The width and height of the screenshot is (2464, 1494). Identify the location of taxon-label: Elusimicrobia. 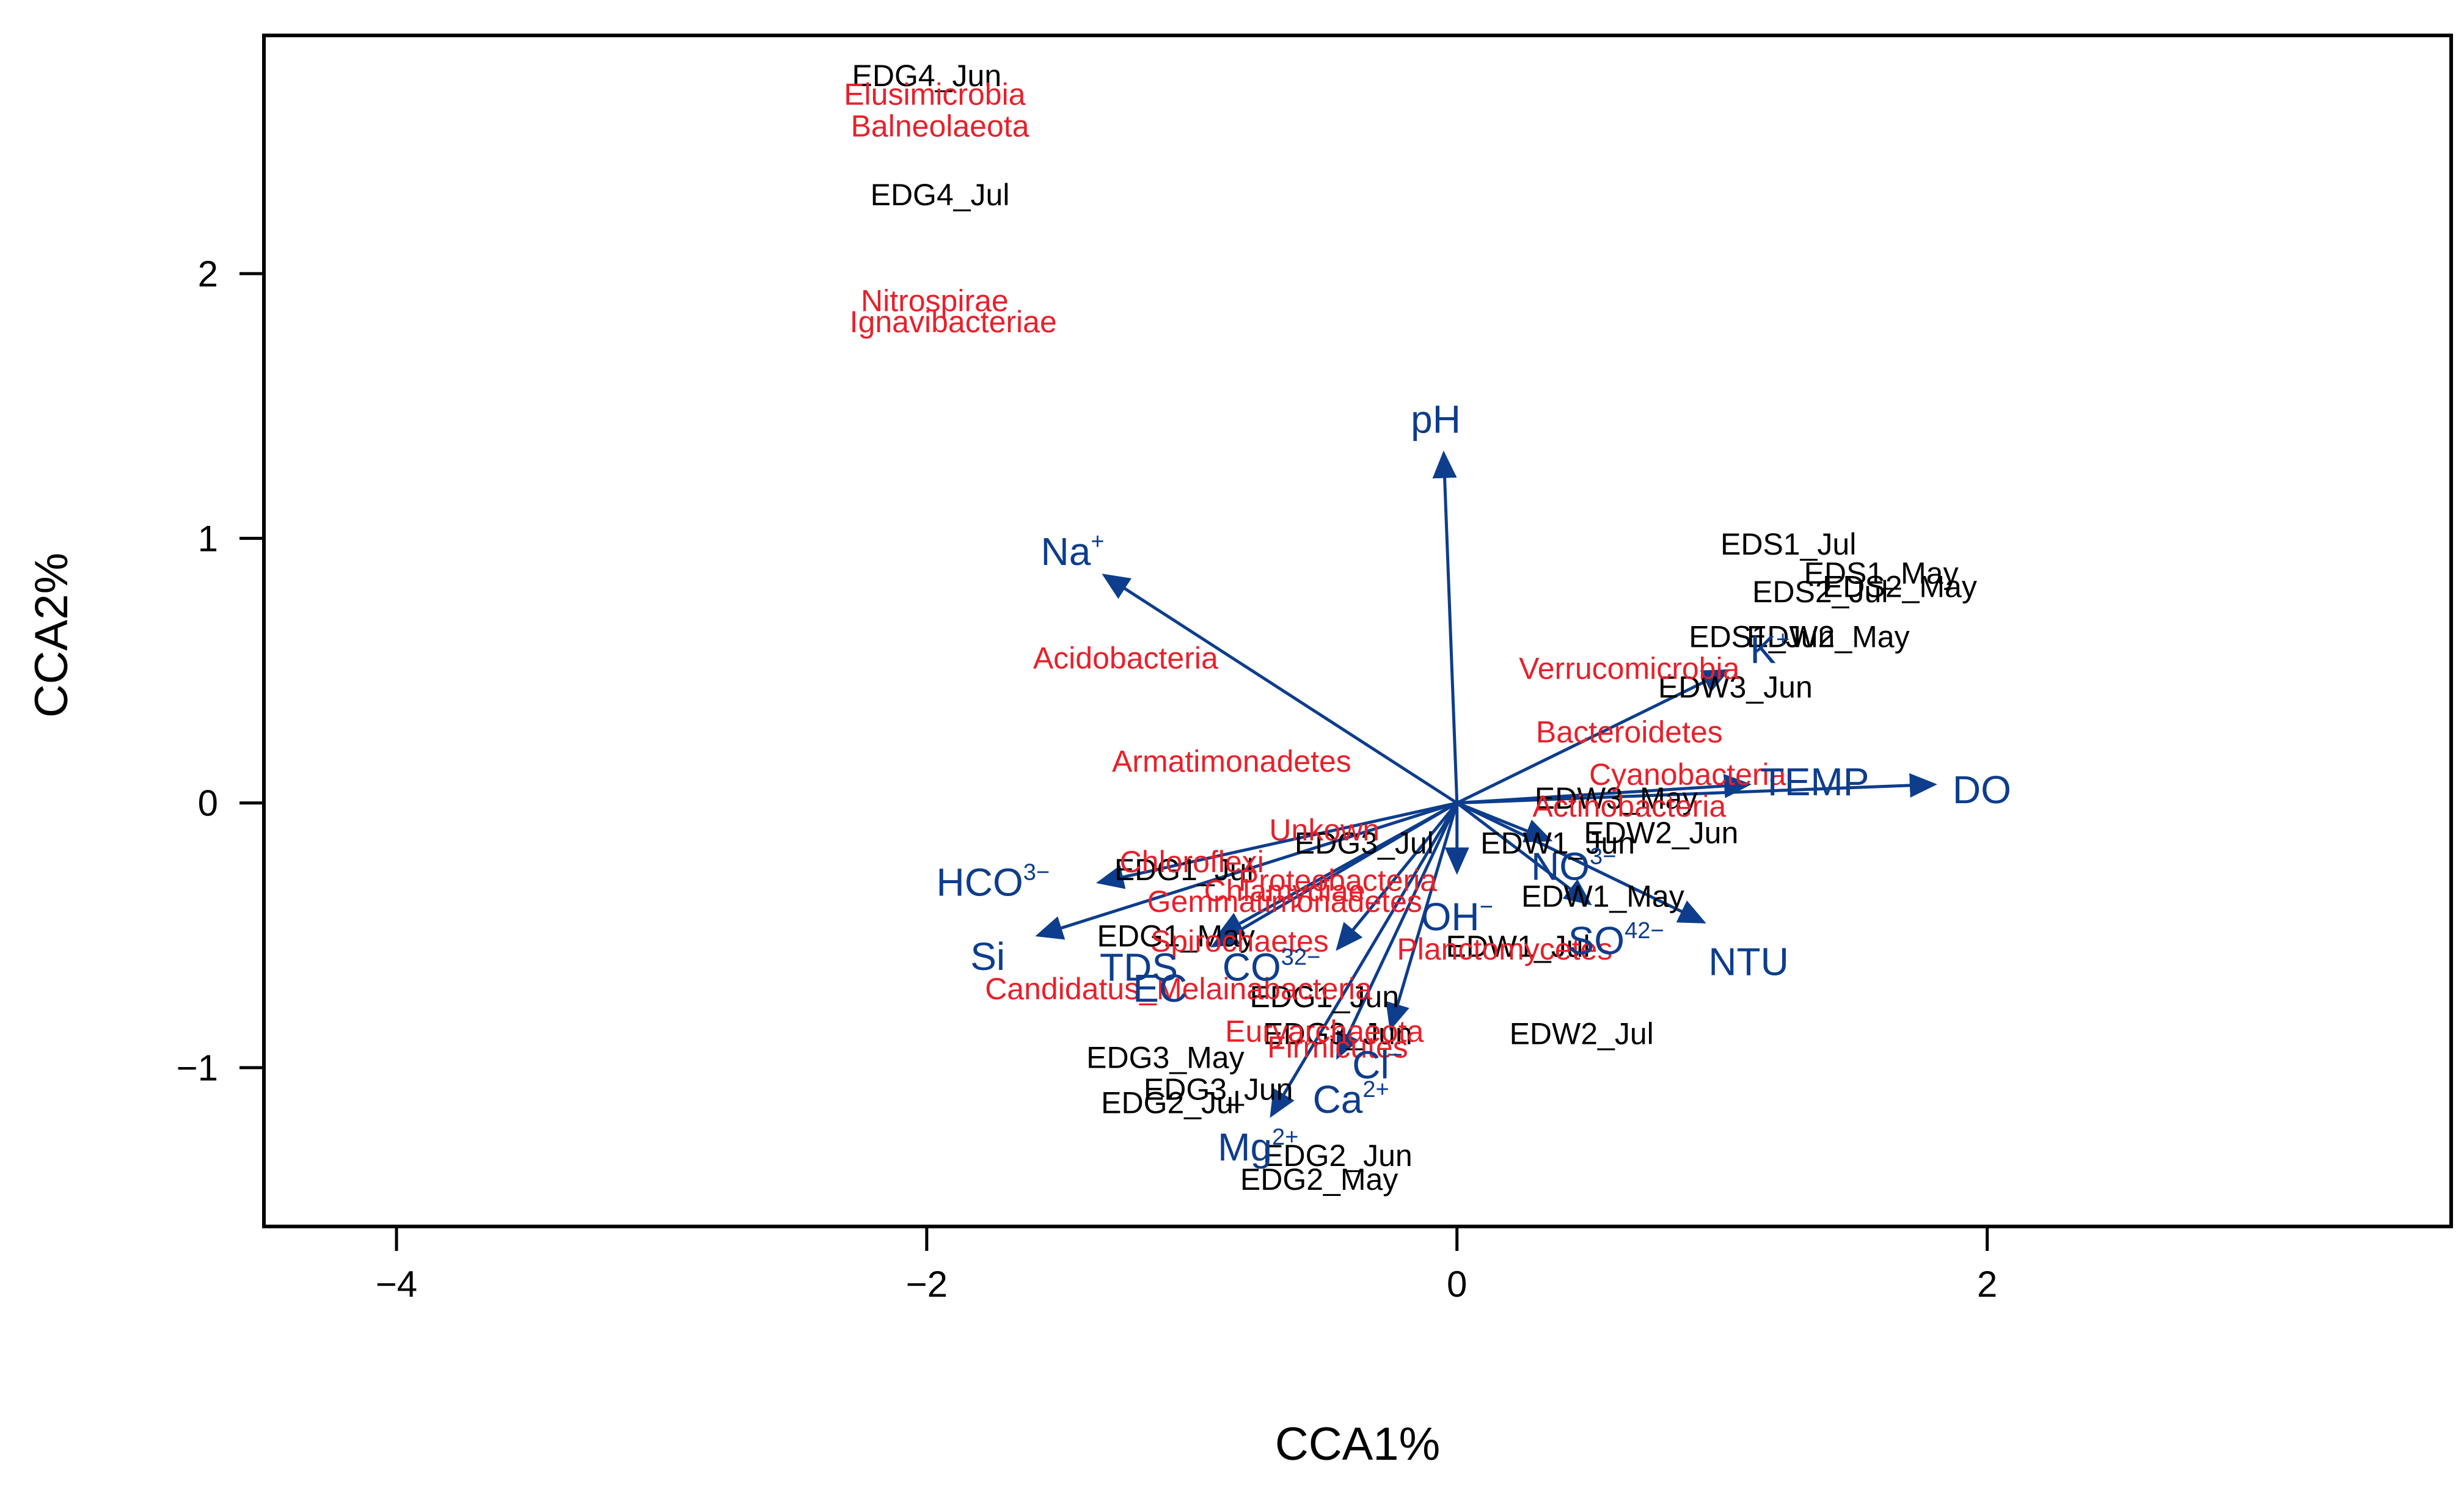
(935, 94).